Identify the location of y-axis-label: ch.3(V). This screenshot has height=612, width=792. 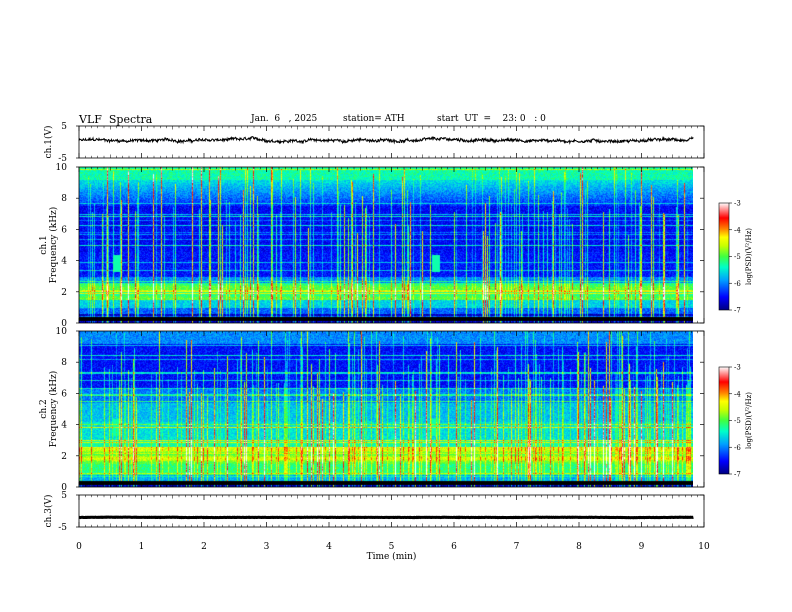
(48, 511).